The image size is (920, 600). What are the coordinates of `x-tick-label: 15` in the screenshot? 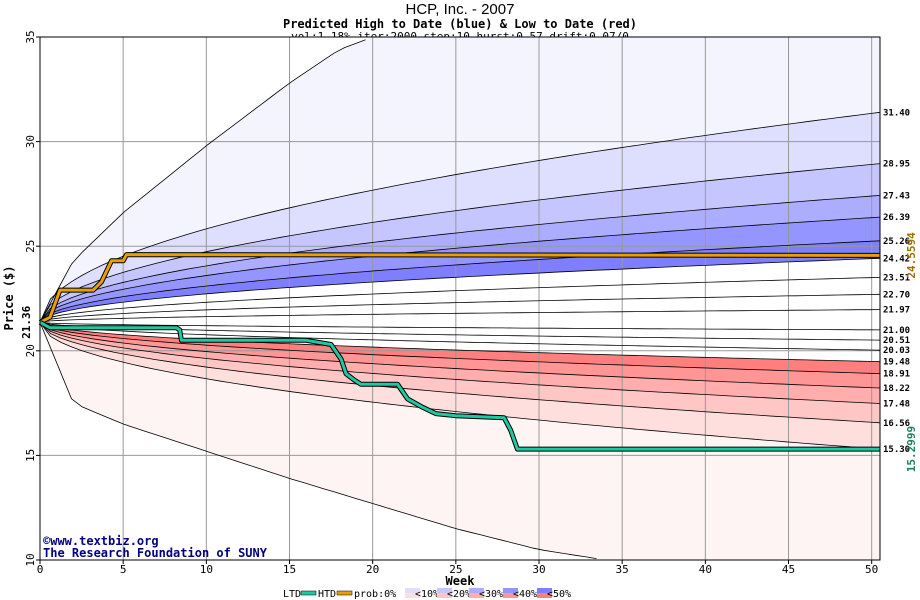 It's located at (289, 569).